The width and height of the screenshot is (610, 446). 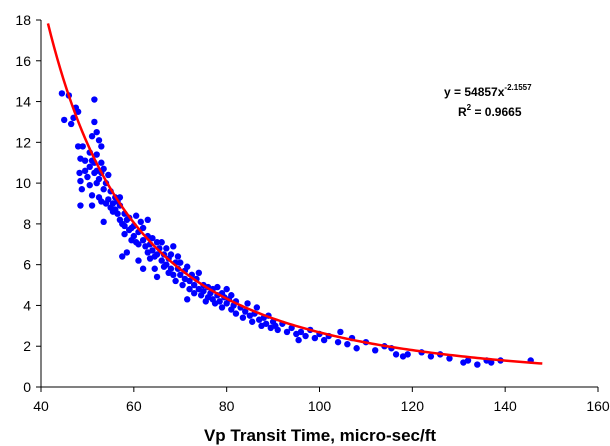 I want to click on y-tick-label: 12, so click(x=23, y=142).